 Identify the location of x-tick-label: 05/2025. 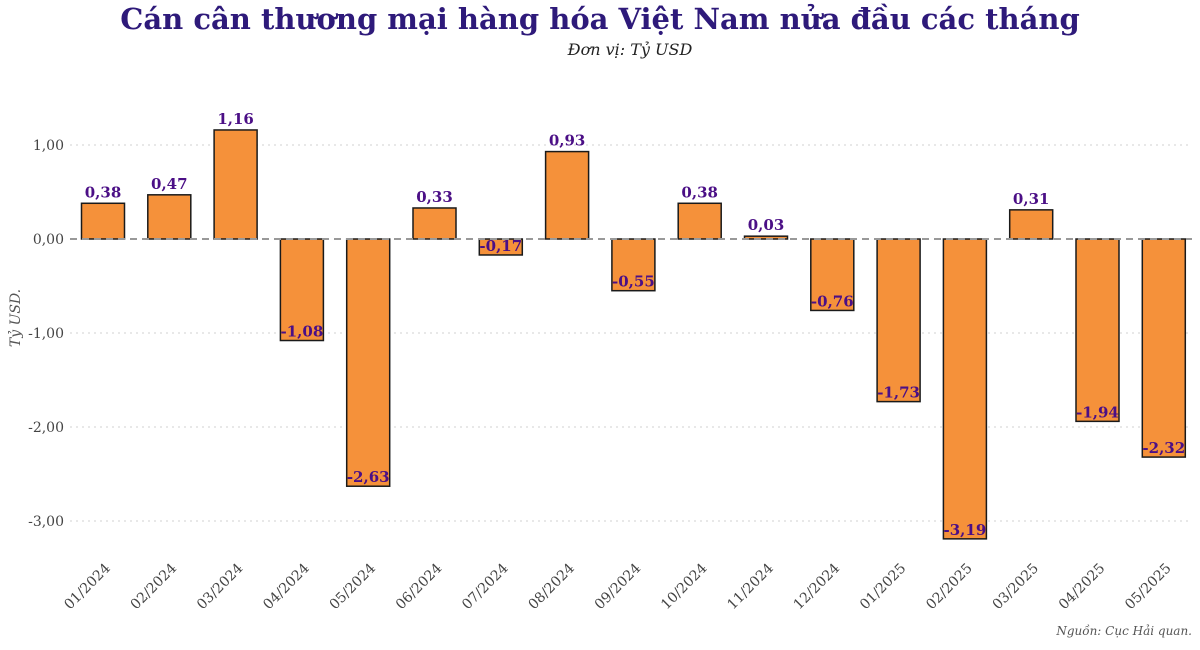
(1148, 587).